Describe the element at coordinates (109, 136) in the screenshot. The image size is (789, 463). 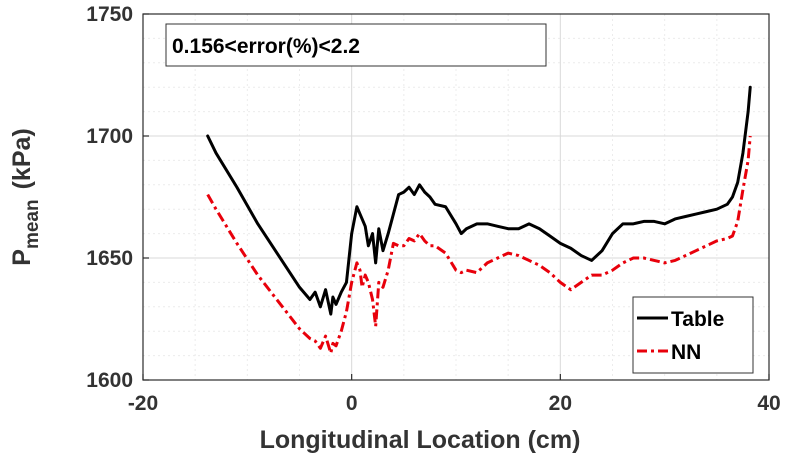
I see `y-tick-label: 1700` at that location.